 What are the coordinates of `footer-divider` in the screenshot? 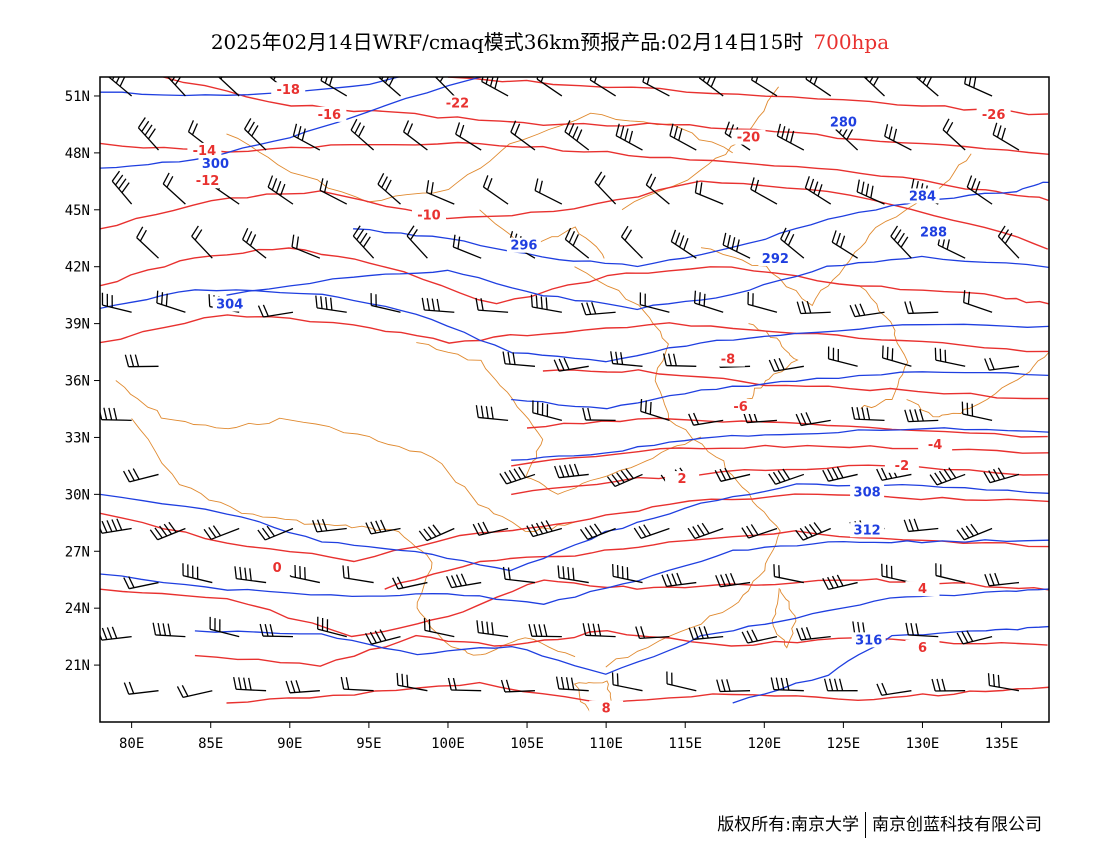 It's located at (865, 825).